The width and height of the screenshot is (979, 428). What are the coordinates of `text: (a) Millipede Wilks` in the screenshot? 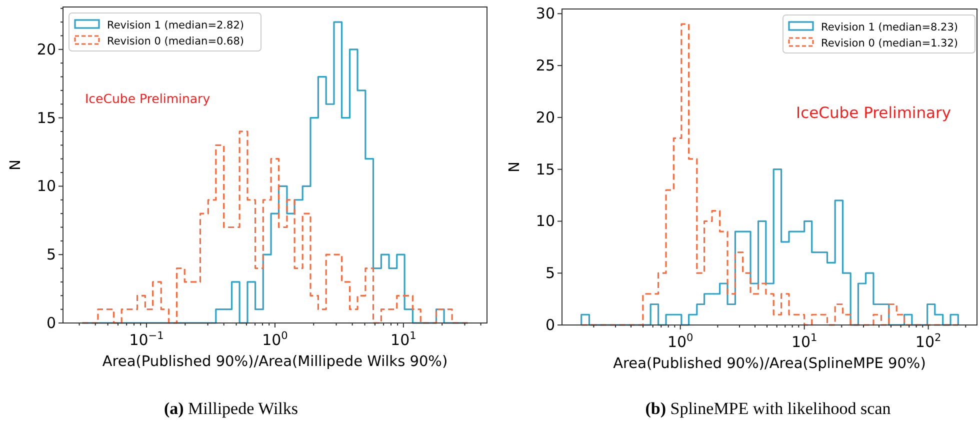 It's located at (231, 408).